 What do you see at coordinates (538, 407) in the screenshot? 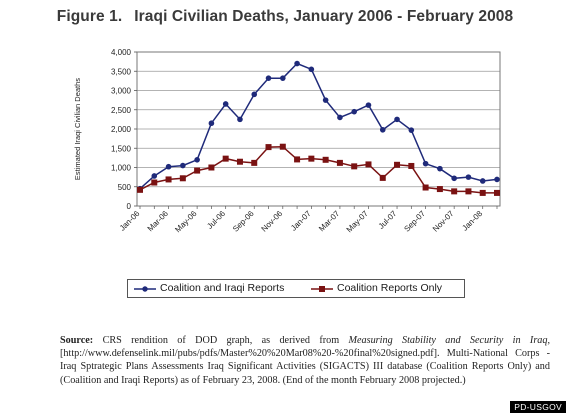
I see `license-credit: PD-USGOV` at bounding box center [538, 407].